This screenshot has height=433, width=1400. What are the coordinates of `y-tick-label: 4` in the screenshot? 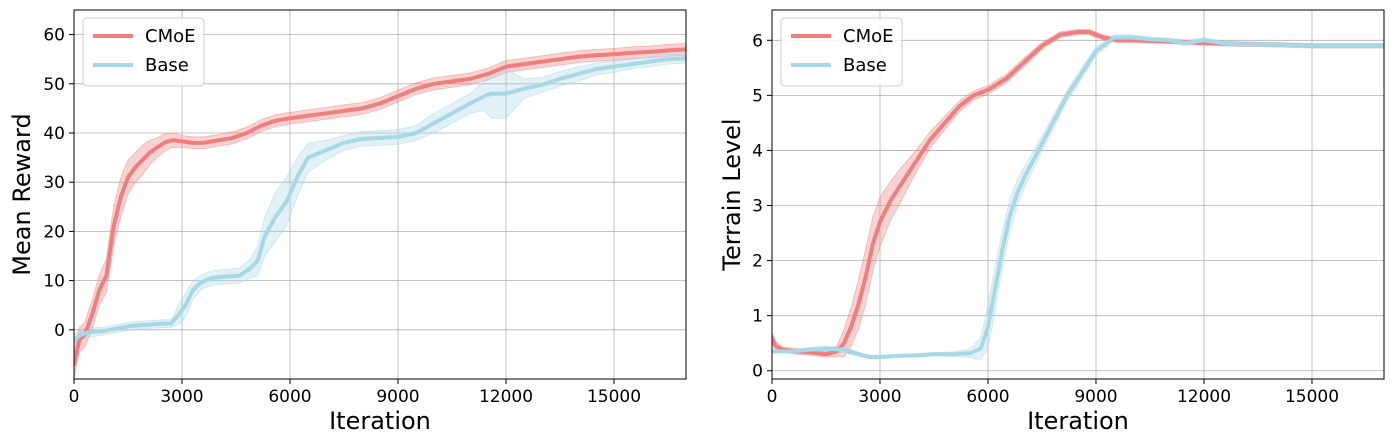 It's located at (757, 151).